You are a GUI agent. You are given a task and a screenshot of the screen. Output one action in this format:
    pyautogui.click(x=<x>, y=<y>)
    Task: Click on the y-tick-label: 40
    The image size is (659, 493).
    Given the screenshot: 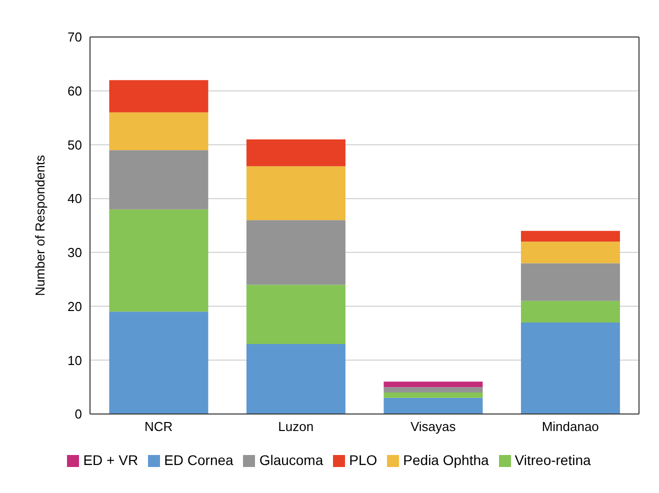 What is the action you would take?
    pyautogui.click(x=75, y=198)
    